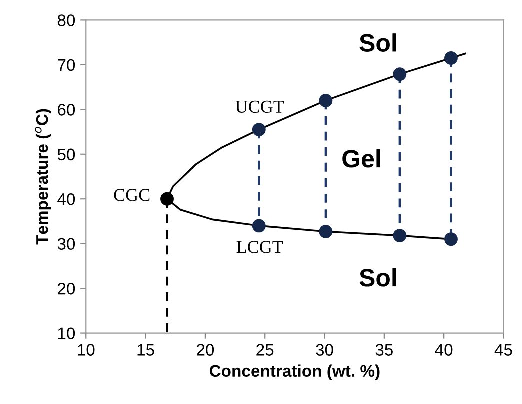 This screenshot has width=522, height=404. I want to click on annotation: LCGT, so click(260, 247).